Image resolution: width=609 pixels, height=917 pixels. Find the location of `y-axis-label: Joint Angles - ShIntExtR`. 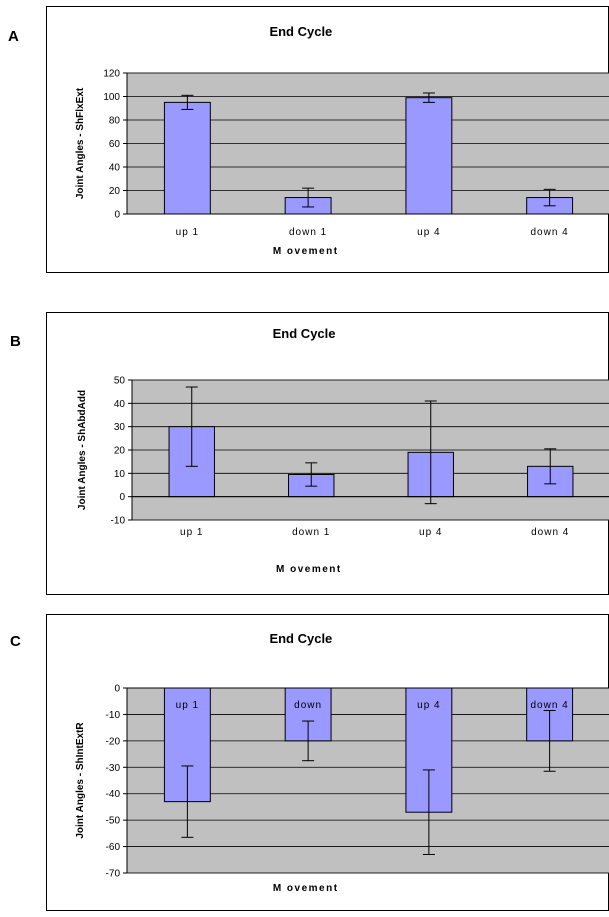

y-axis-label: Joint Angles - ShIntExtR is located at coordinates (80, 780).